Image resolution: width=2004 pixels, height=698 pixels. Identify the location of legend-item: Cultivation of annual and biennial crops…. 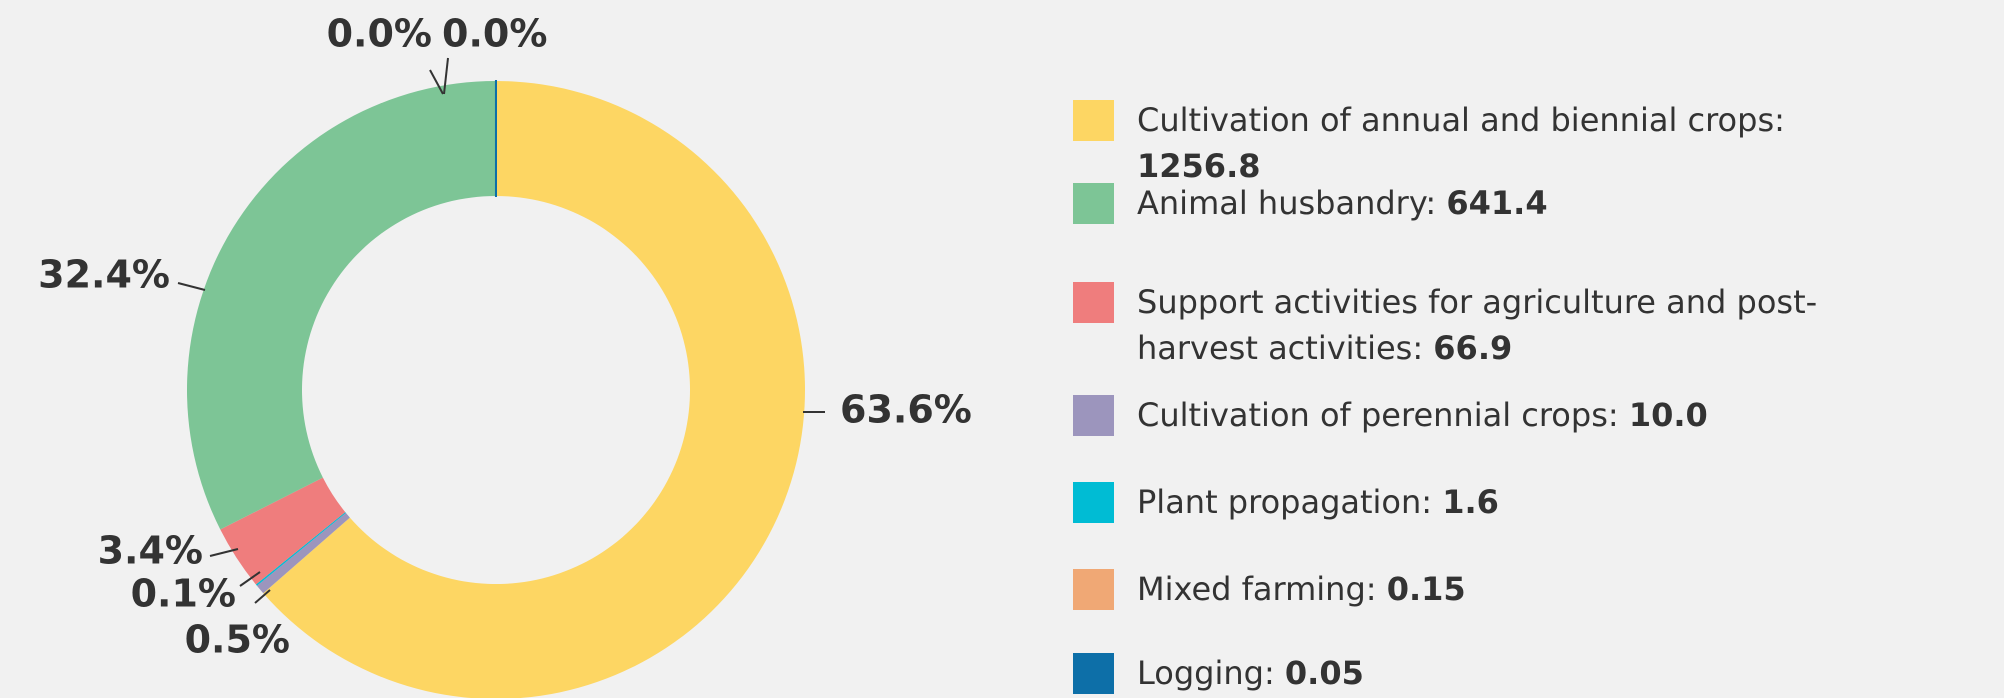
(1495, 144).